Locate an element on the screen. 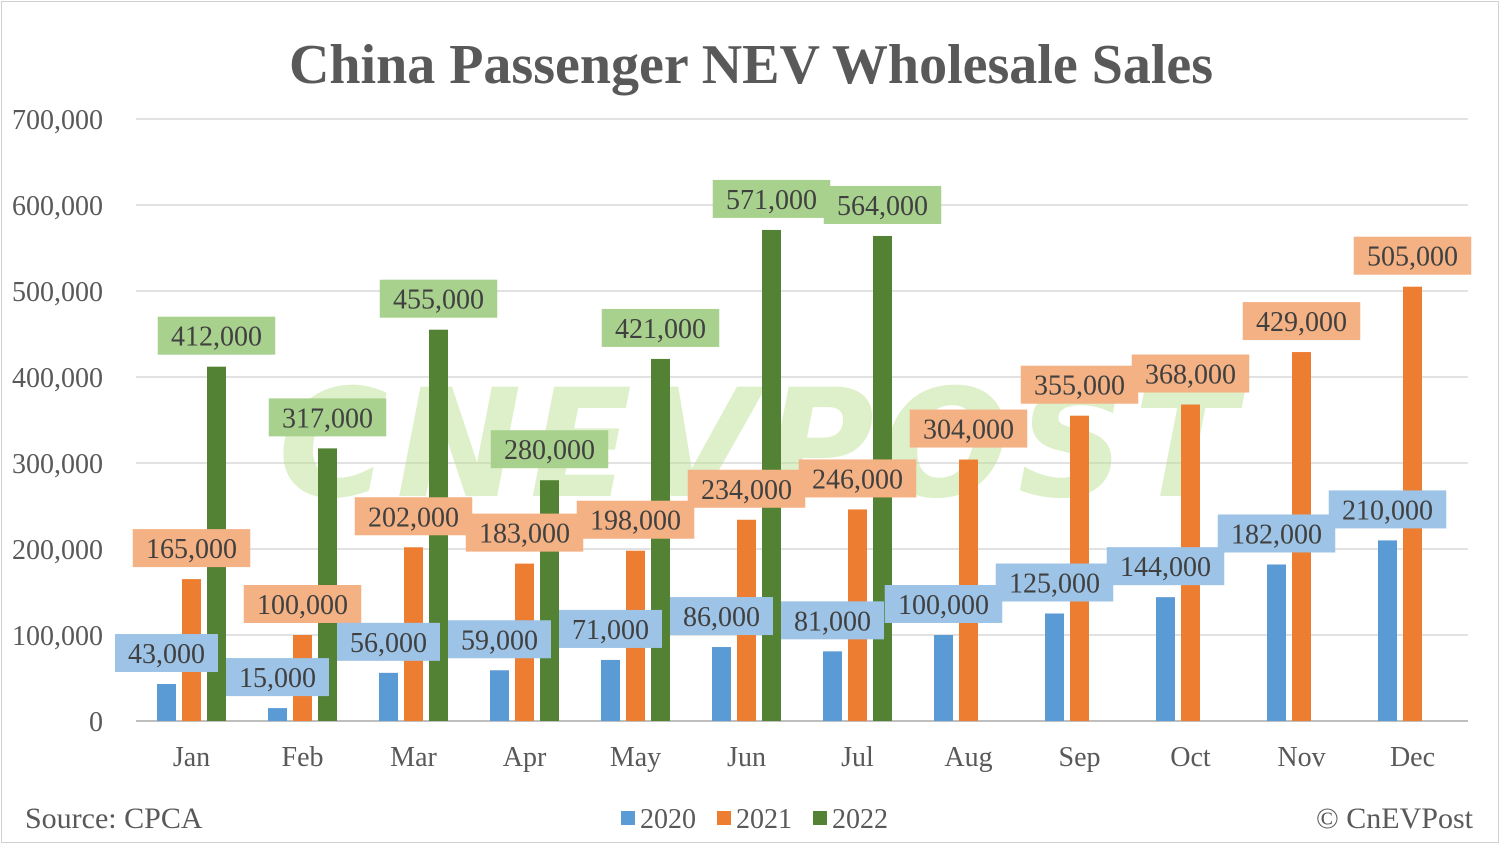 The image size is (1500, 847). data-label-2021-feb: 100,000 is located at coordinates (302, 605).